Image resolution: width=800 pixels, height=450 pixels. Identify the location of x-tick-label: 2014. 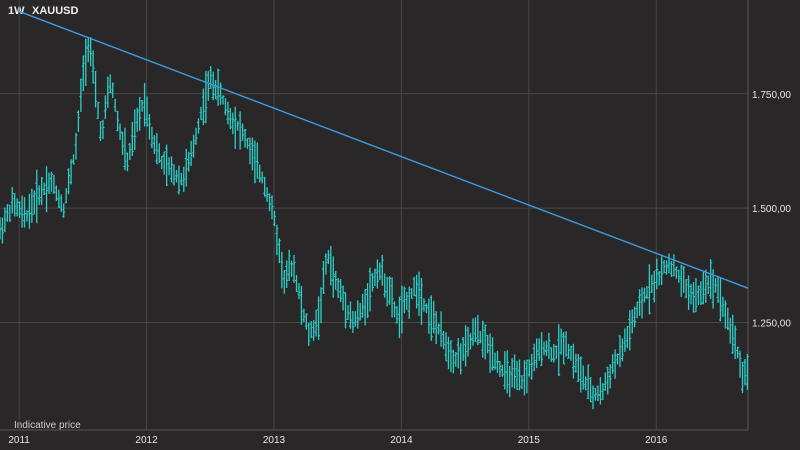
(401, 440).